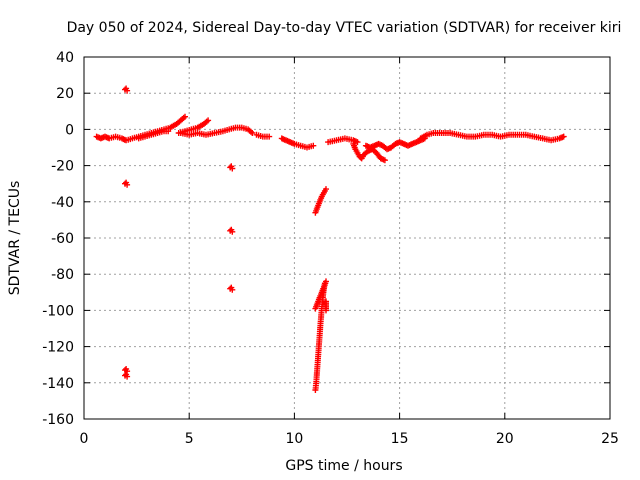 The image size is (640, 480). What do you see at coordinates (15, 238) in the screenshot?
I see `y-axis-title: SDTVAR / TECUs` at bounding box center [15, 238].